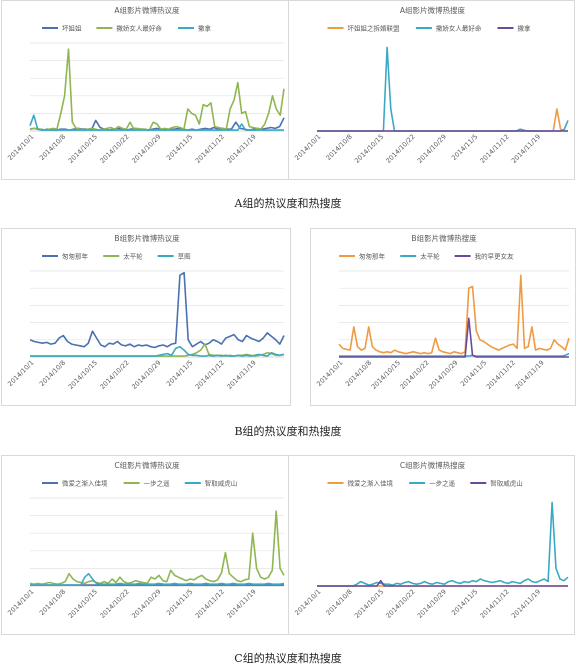 The height and width of the screenshot is (672, 576). Describe the element at coordinates (288, 658) in the screenshot. I see `caption-c: C组的热议度和热搜度` at that location.